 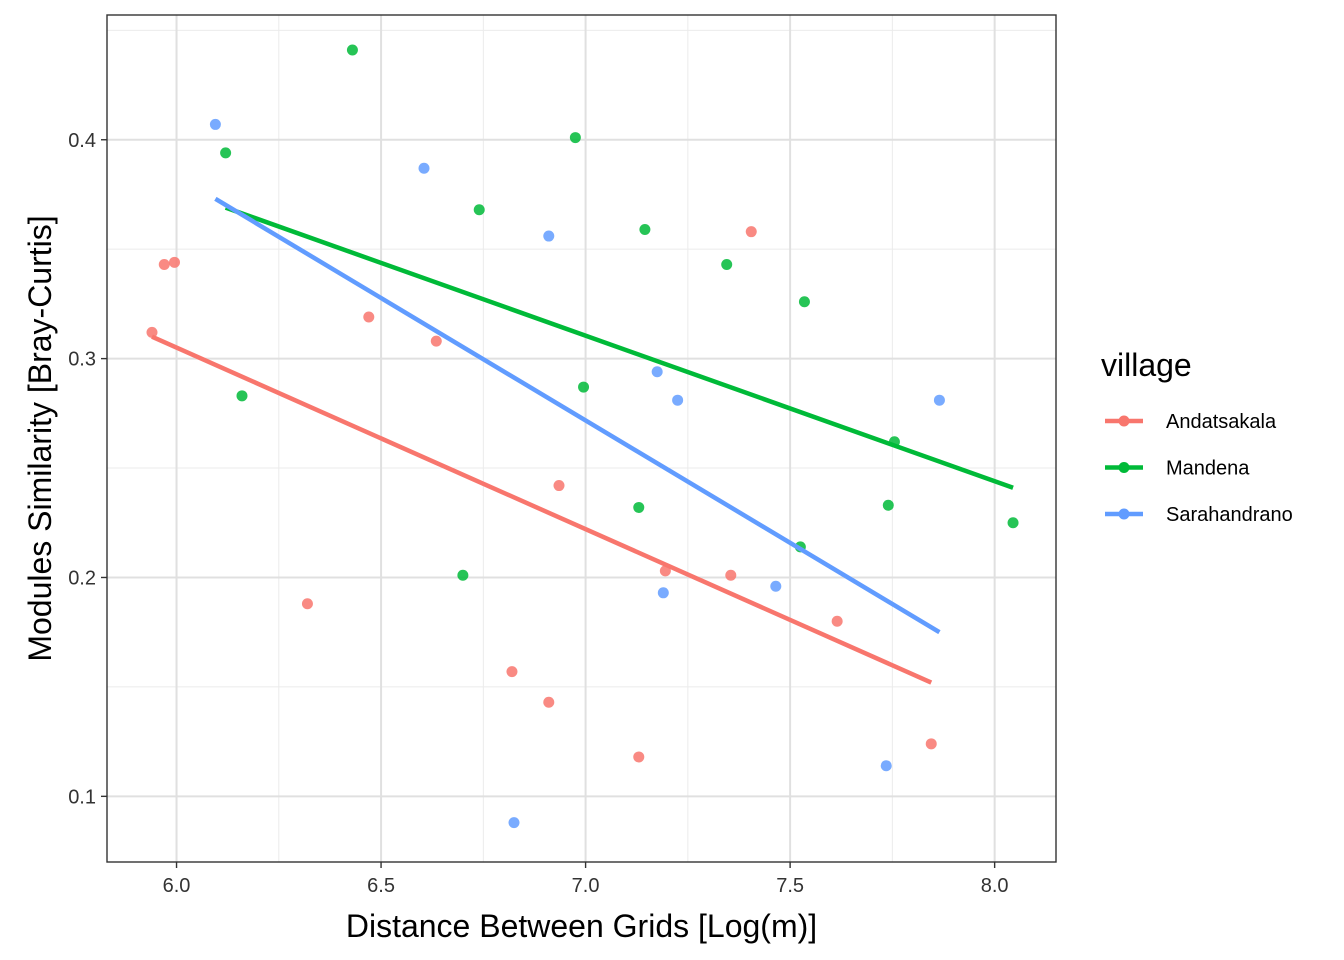 I want to click on x-axis-title: Distance Between Grids [Log(m)], so click(x=581, y=926).